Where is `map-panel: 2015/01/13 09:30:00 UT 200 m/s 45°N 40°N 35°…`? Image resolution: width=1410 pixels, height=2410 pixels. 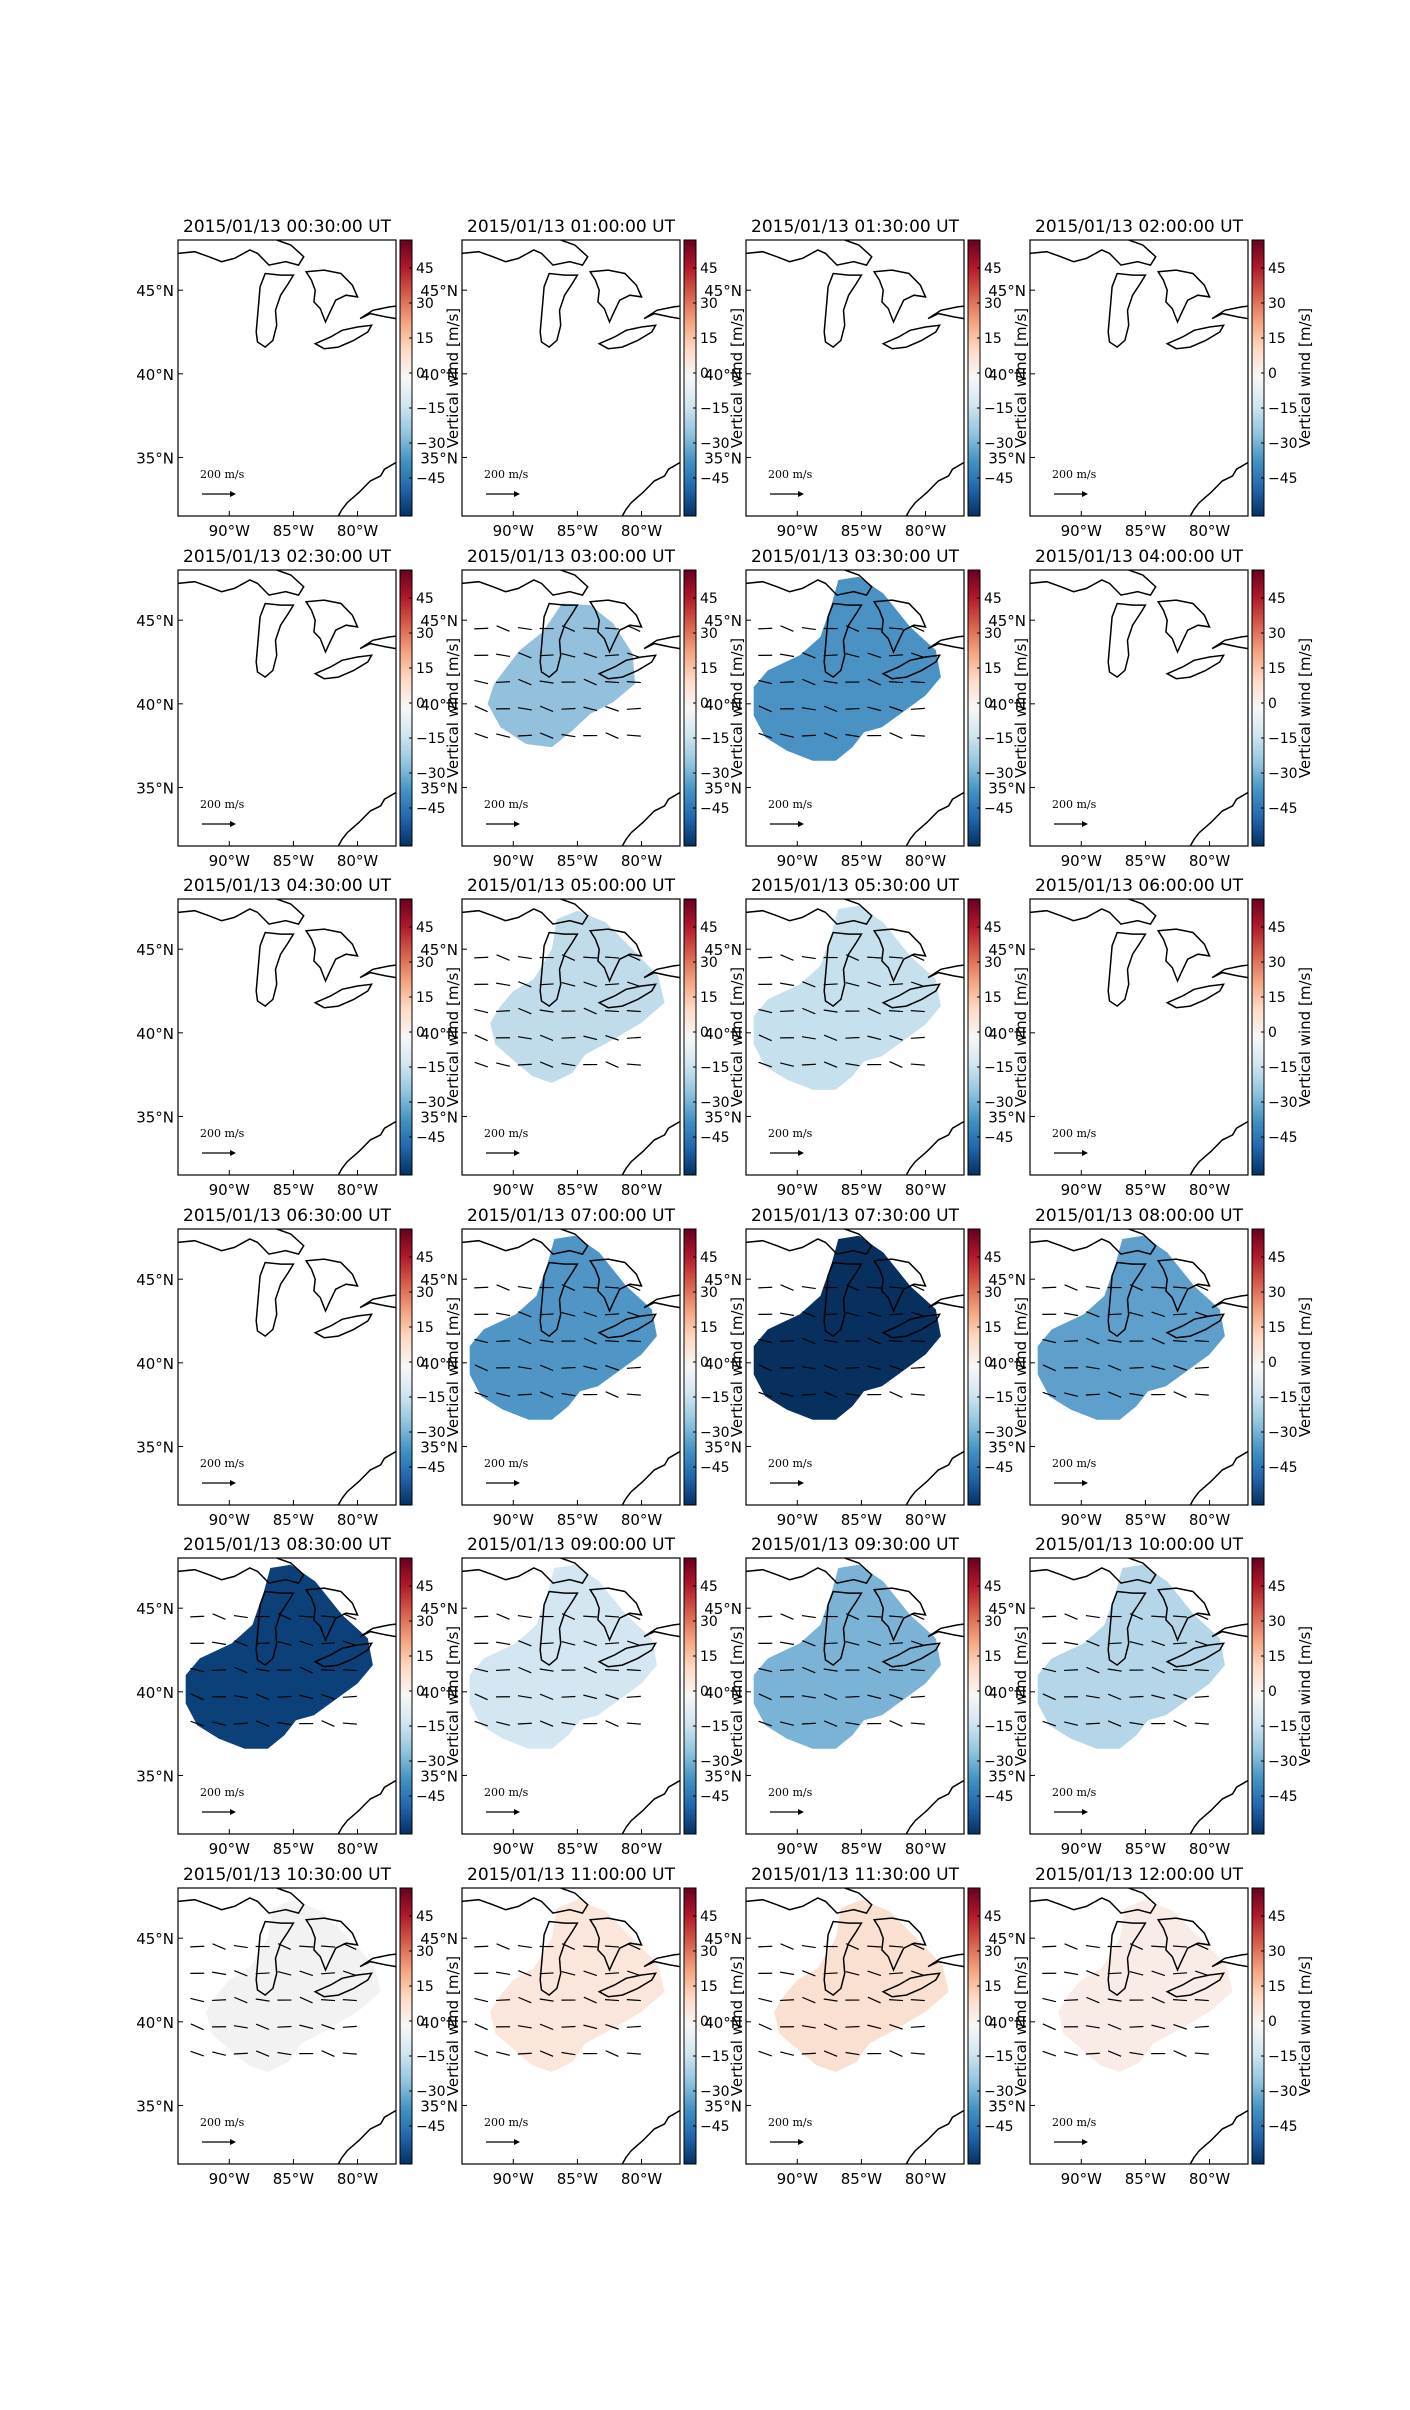
map-panel: 2015/01/13 09:30:00 UT 200 m/s 45°N 40°N 35°… is located at coordinates (867, 1696).